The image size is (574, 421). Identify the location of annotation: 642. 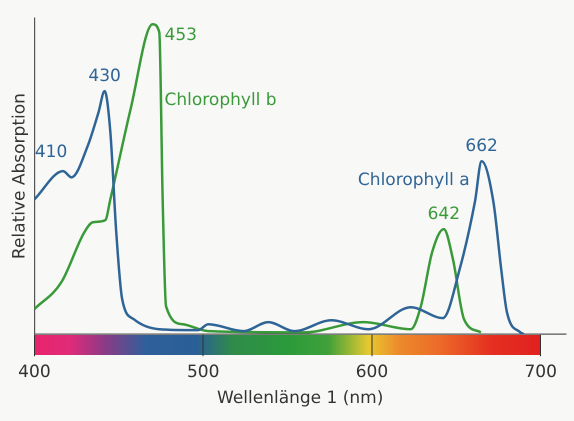
(444, 214).